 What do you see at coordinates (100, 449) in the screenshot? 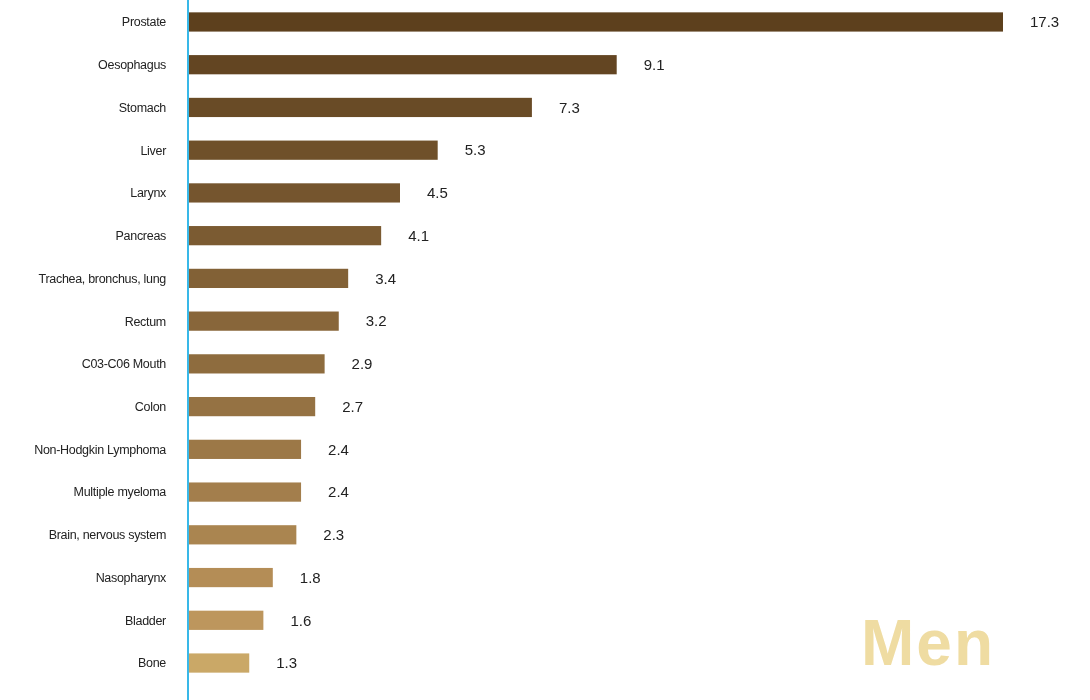
I see `y-tick-label: Non-Hodgkin Lymphoma` at bounding box center [100, 449].